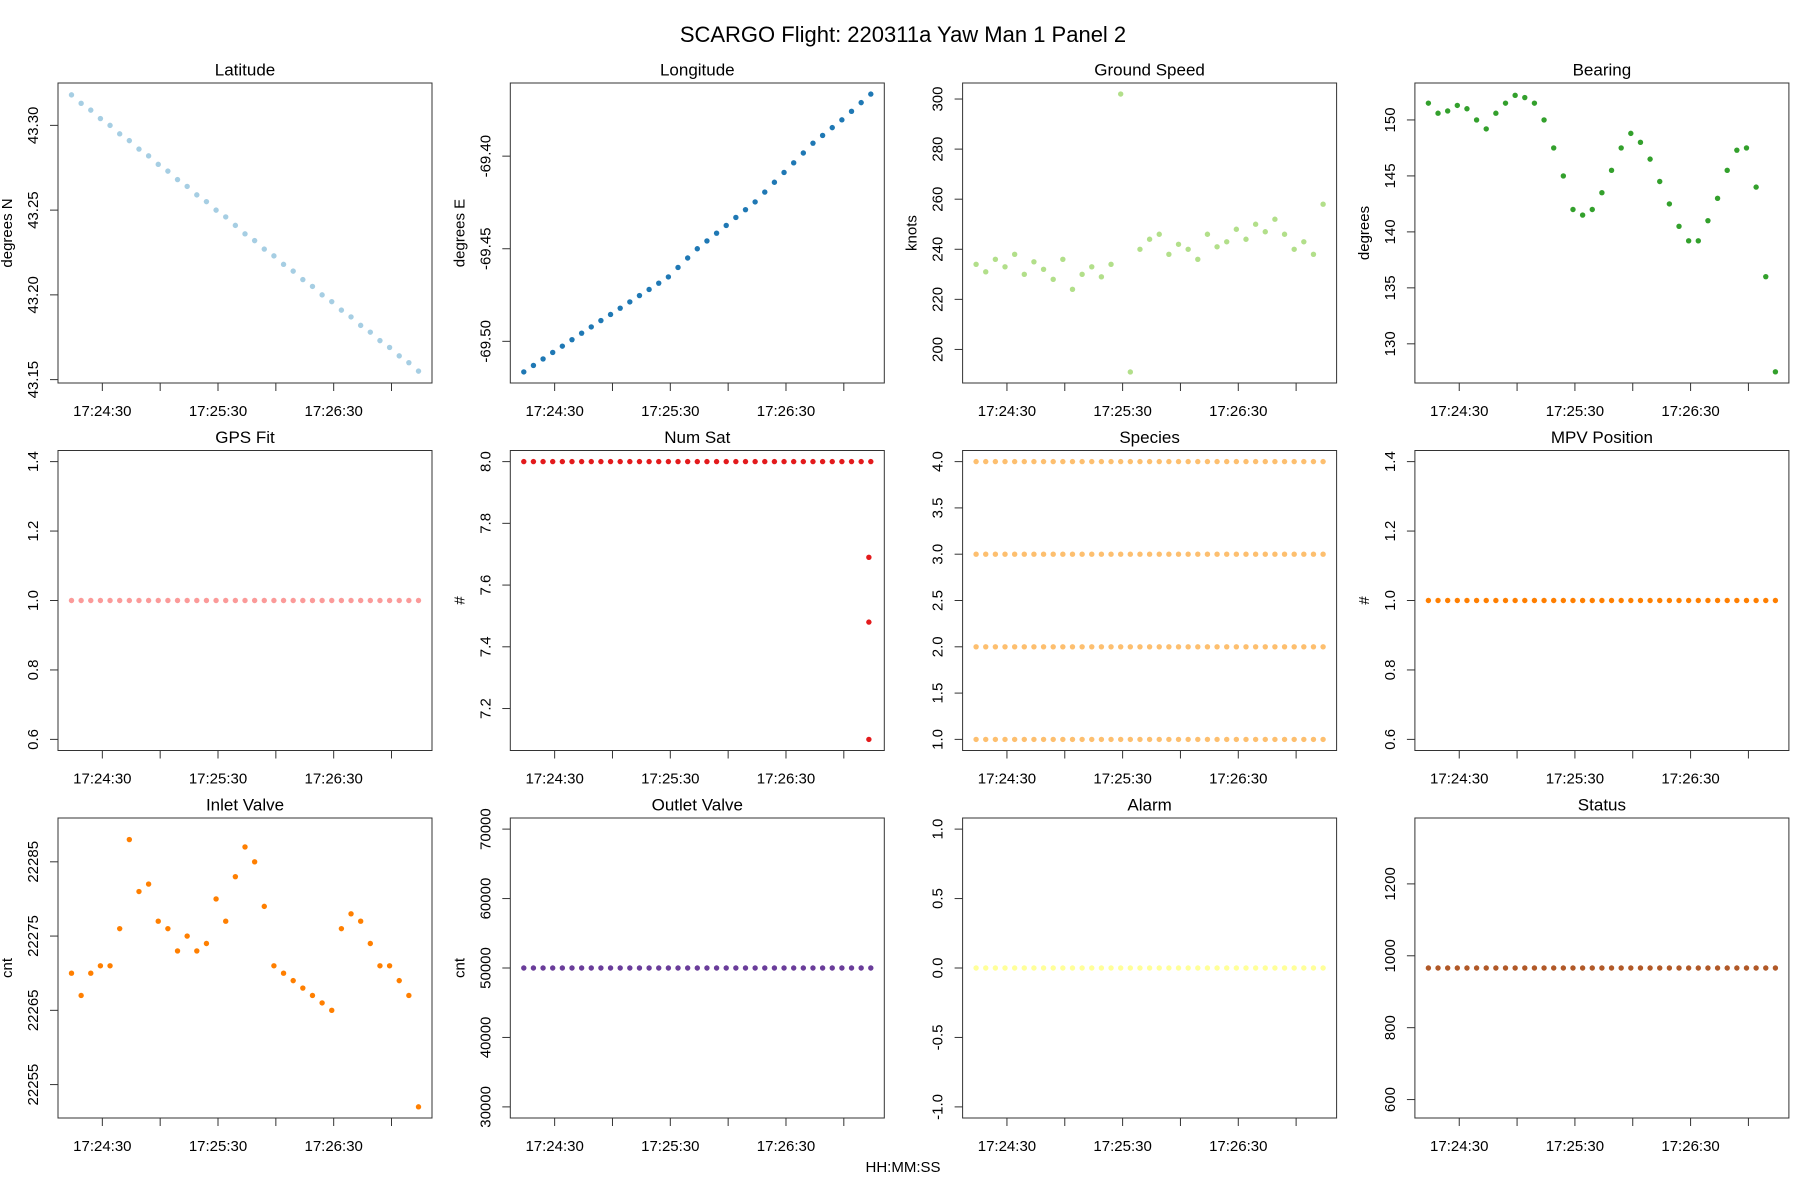 The image size is (1800, 1200). Describe the element at coordinates (245, 69) in the screenshot. I see `panel-title: Latitude` at that location.